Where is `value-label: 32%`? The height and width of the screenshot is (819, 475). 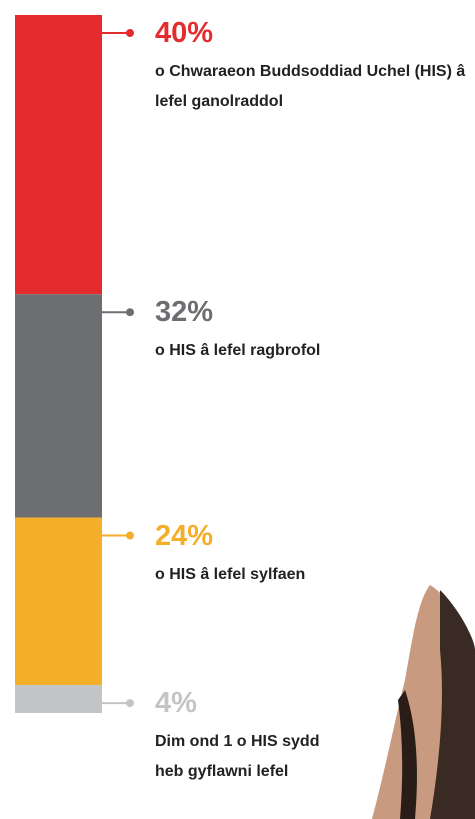 value-label: 32% is located at coordinates (184, 312).